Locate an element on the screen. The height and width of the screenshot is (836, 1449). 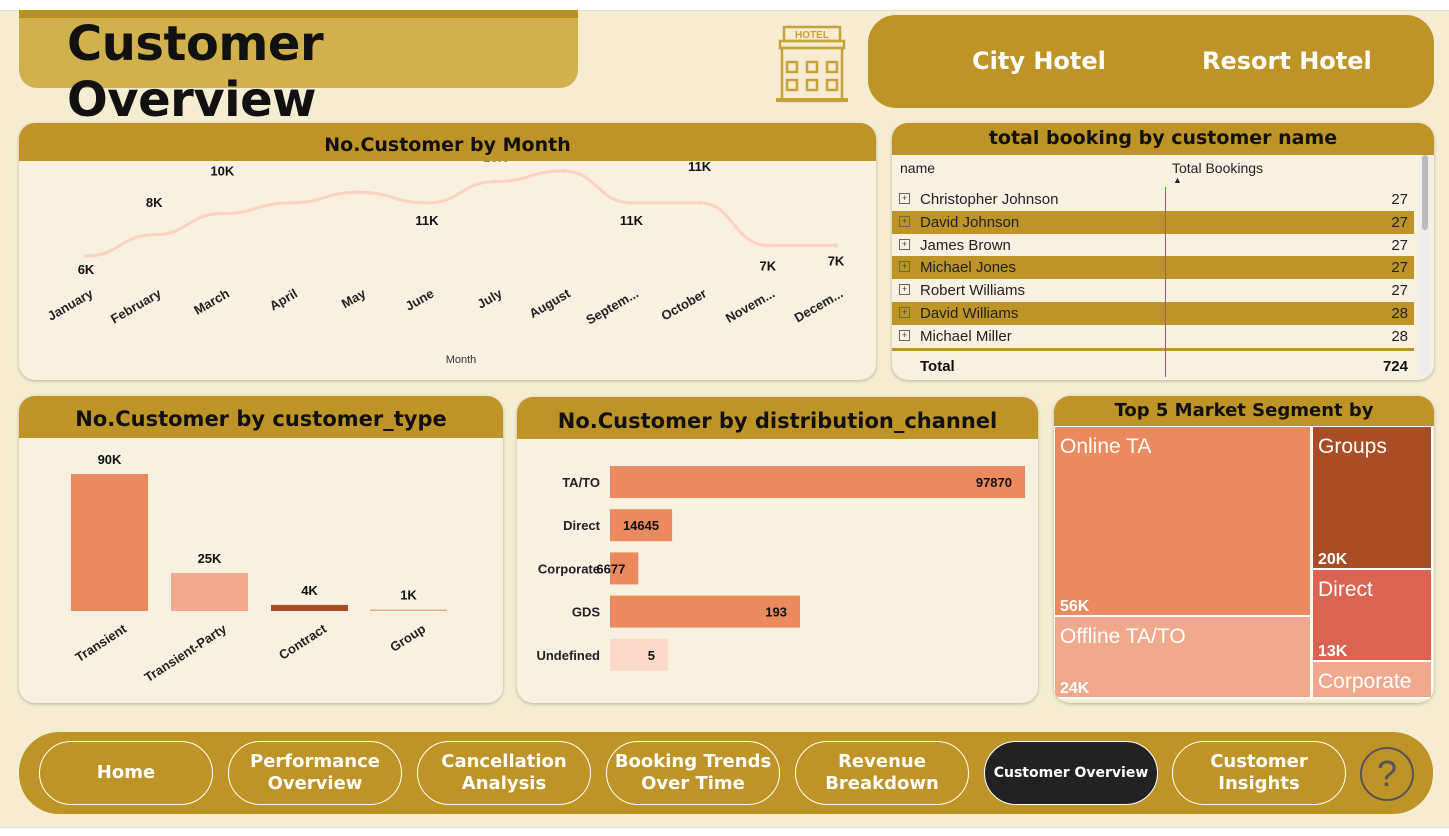
help-icon: ? is located at coordinates (1387, 774).